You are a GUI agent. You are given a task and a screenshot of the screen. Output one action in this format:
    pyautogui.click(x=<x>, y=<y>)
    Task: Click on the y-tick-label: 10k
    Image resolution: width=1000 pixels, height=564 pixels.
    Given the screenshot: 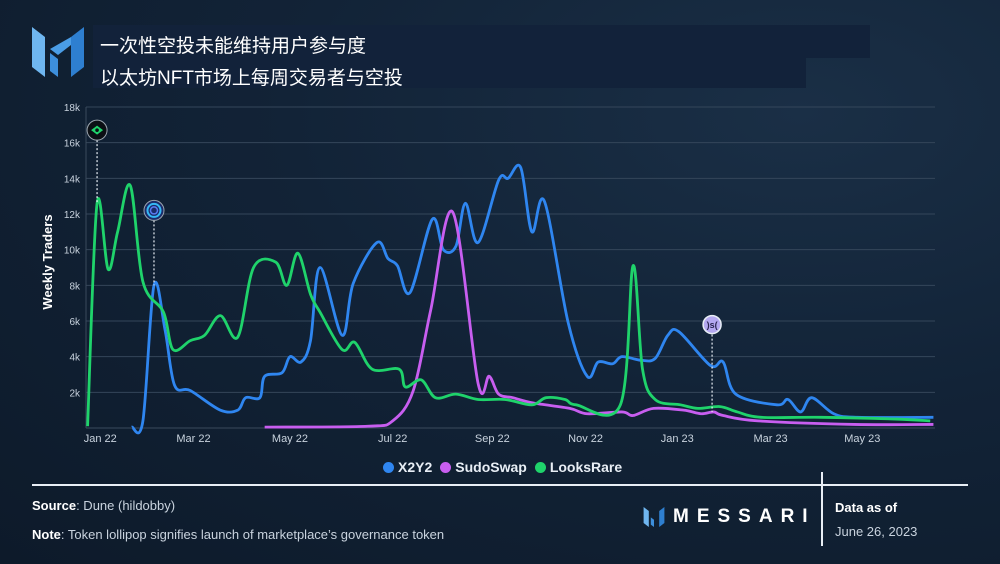 What is the action you would take?
    pyautogui.click(x=72, y=251)
    